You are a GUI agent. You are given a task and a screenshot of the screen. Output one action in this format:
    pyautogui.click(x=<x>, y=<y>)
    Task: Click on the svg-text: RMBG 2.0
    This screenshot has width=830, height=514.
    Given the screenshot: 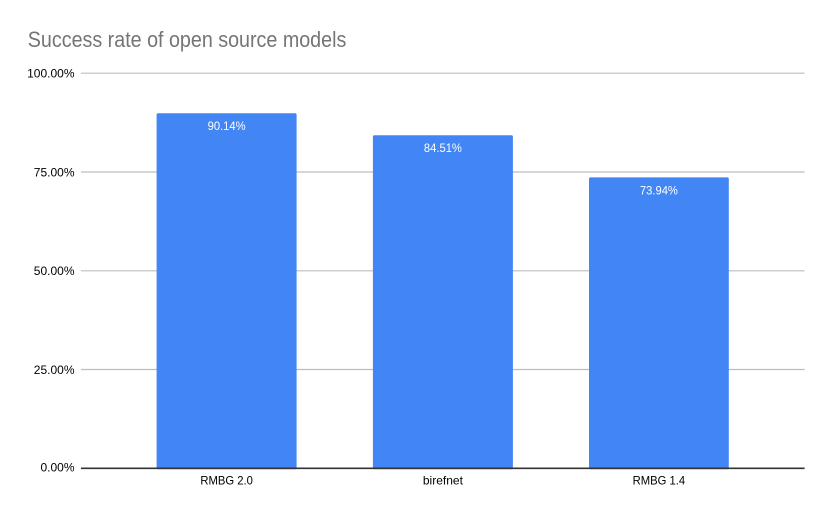 What is the action you would take?
    pyautogui.click(x=226, y=480)
    